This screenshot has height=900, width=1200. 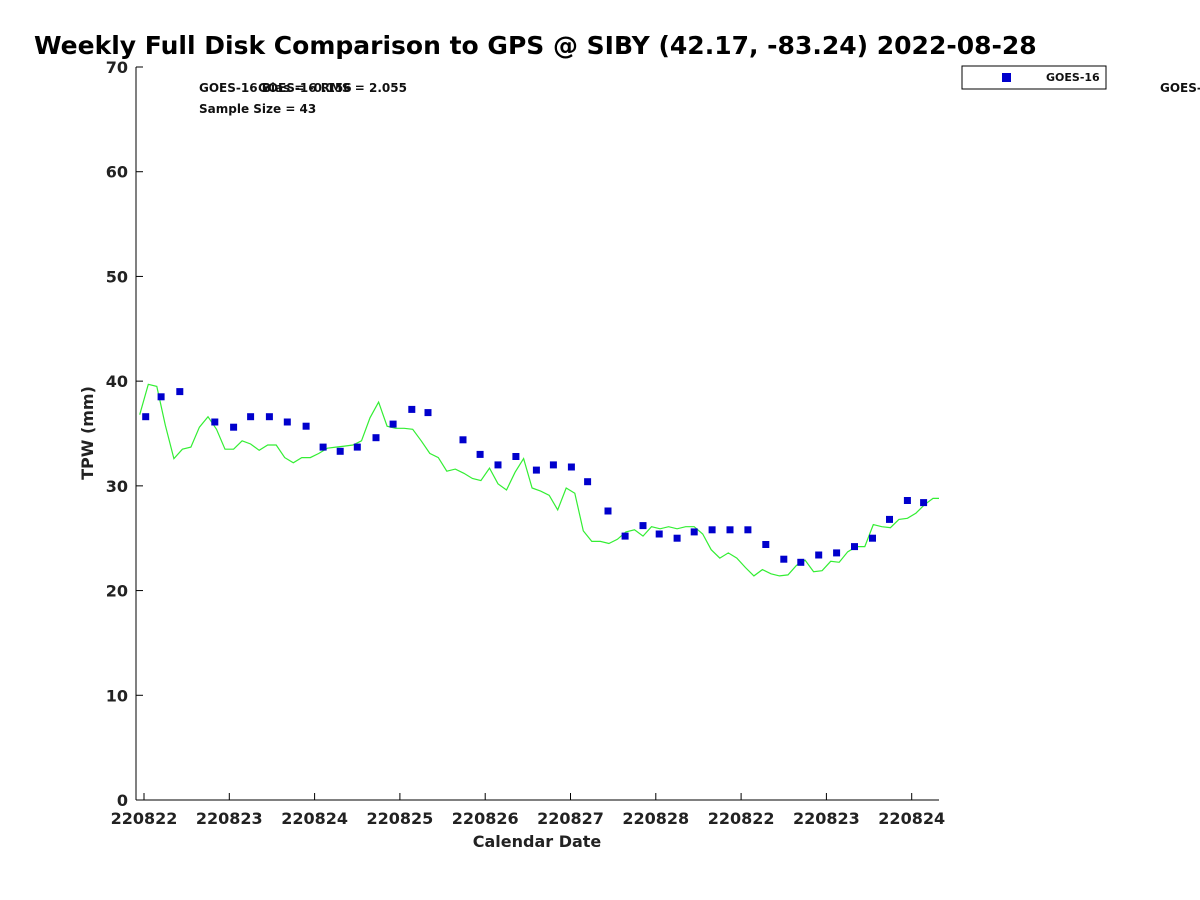 I want to click on bias-annotation: GOES-16 Bias = -0.156, so click(x=275, y=88).